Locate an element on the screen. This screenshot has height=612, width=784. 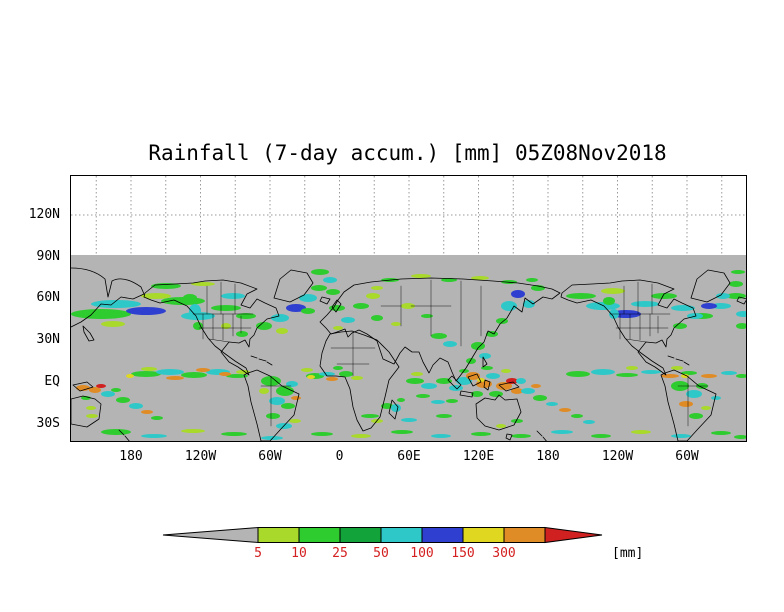
coast-caribbean is located at coordinates (261, 360).